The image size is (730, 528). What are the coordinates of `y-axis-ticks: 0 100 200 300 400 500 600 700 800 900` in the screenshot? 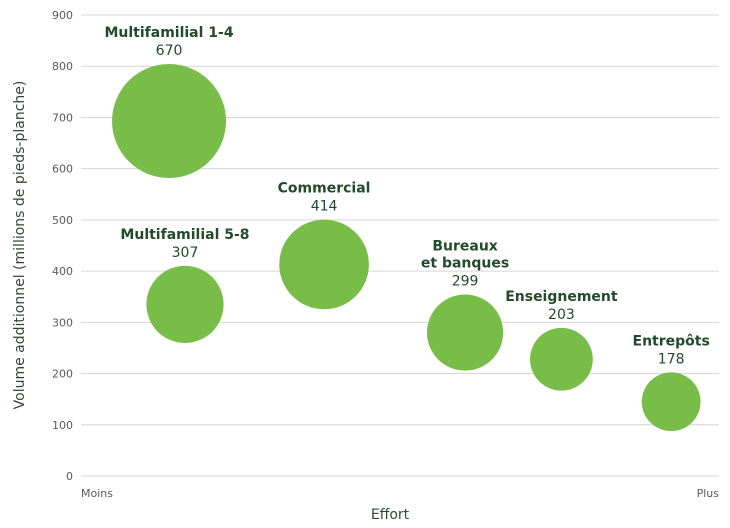 It's located at (62, 246).